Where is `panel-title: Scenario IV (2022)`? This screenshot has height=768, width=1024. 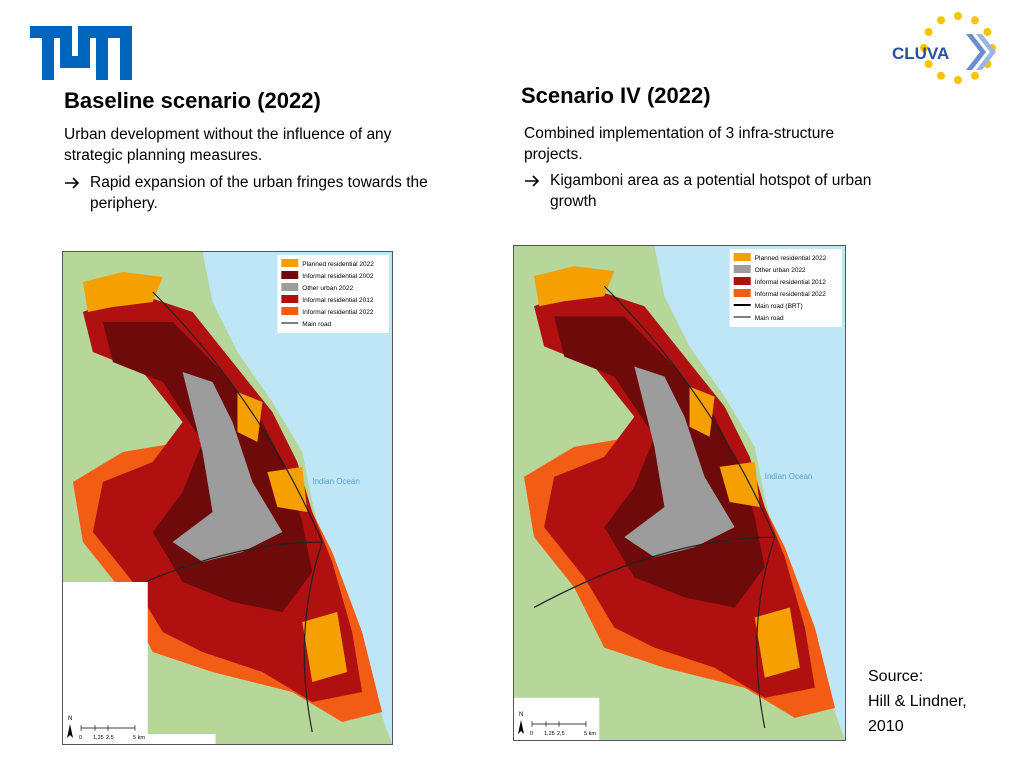
panel-title: Scenario IV (2022) is located at coordinates (616, 95).